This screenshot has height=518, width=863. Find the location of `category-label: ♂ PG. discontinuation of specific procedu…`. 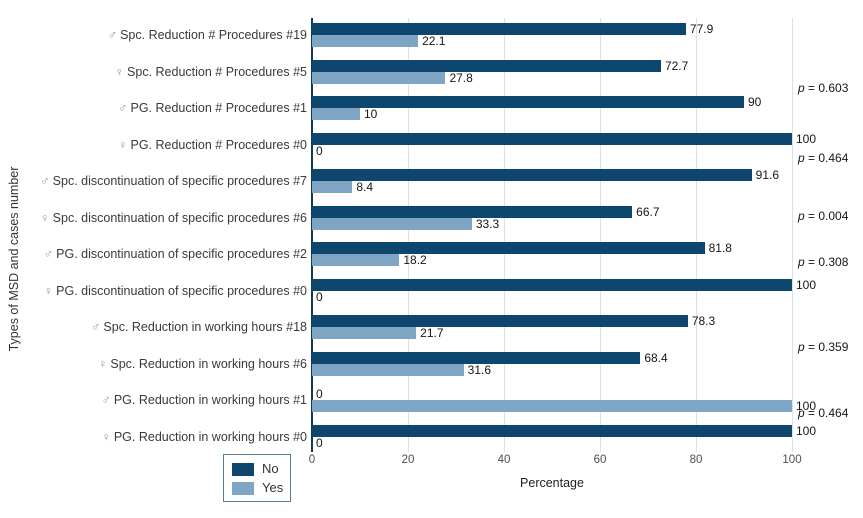

category-label: ♂ PG. discontinuation of specific procedu… is located at coordinates (175, 254).